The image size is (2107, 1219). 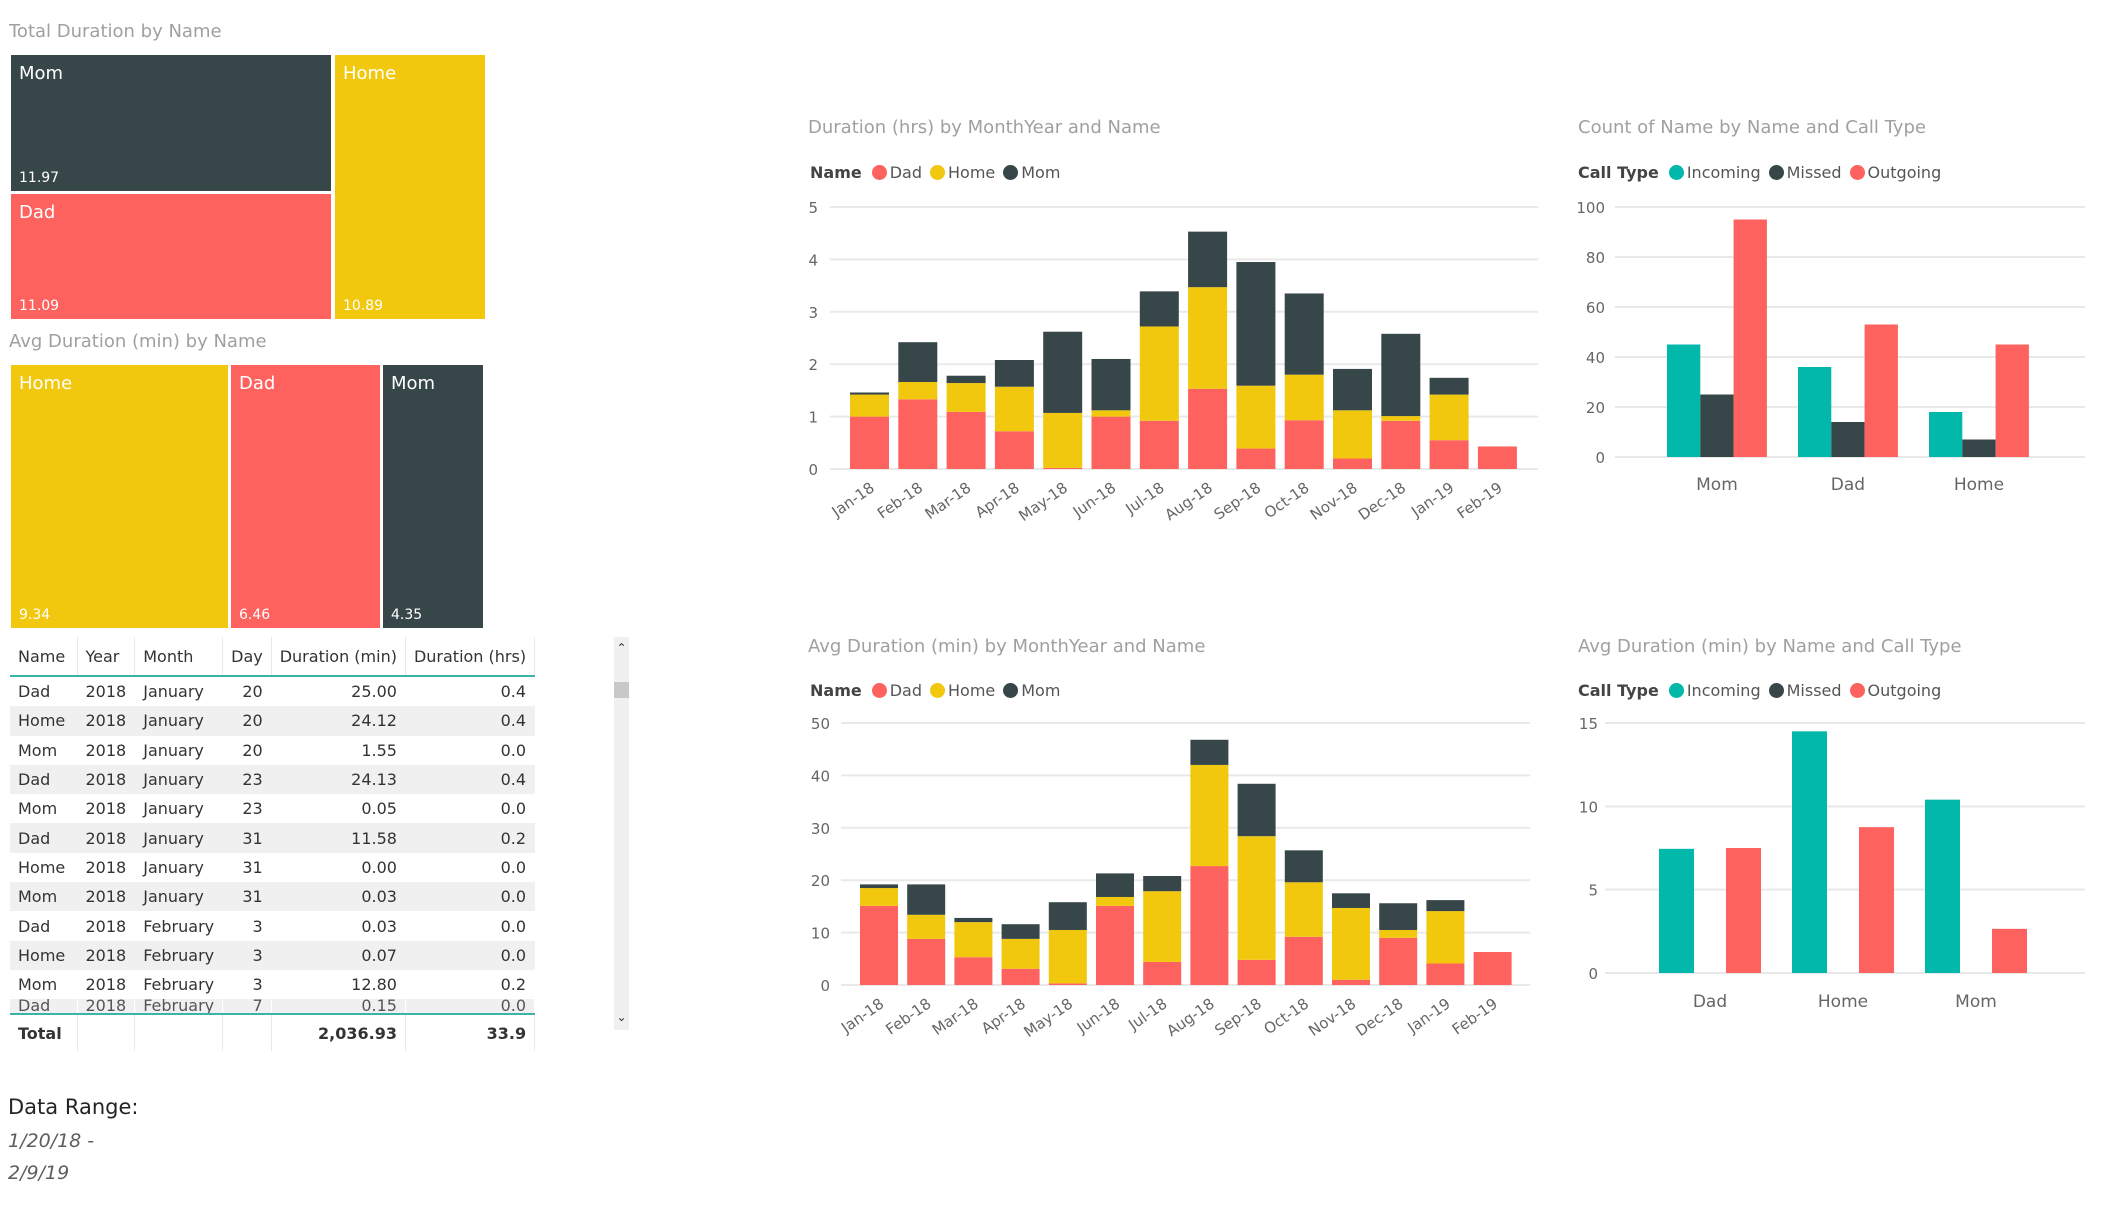 What do you see at coordinates (272, 1007) in the screenshot?
I see `table-row: Dad 2018 February 7 0.15 0.0` at bounding box center [272, 1007].